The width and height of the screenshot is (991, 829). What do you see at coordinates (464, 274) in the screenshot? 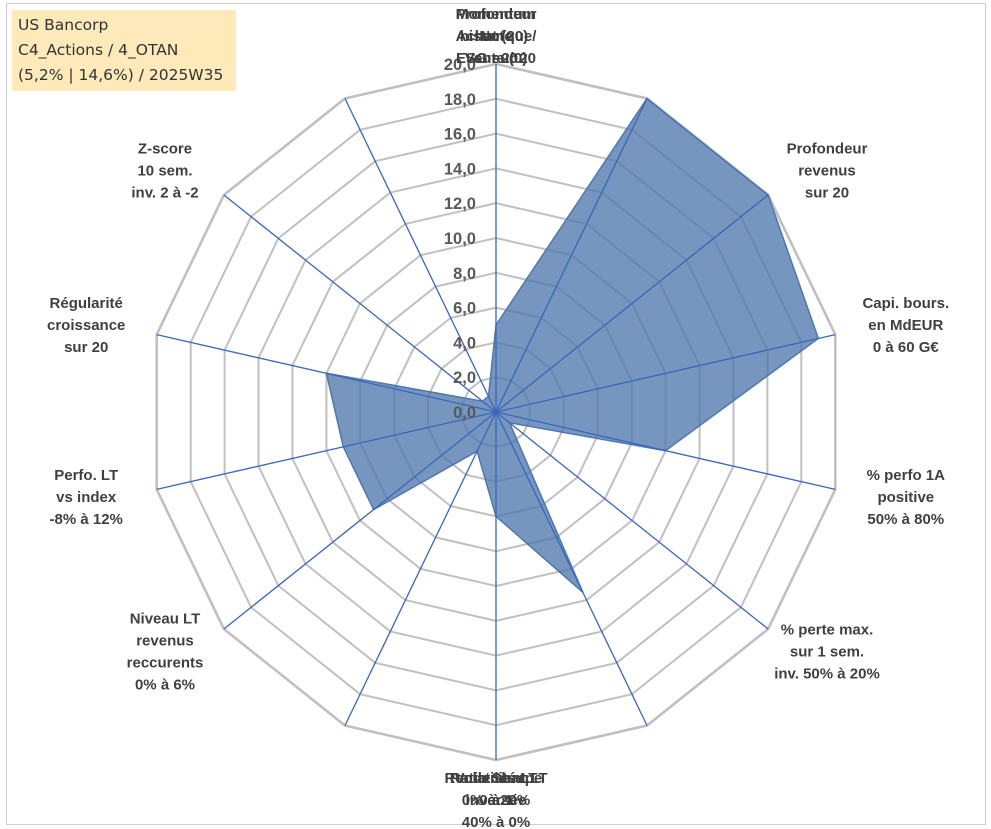
I see `tick-label: 8,0` at bounding box center [464, 274].